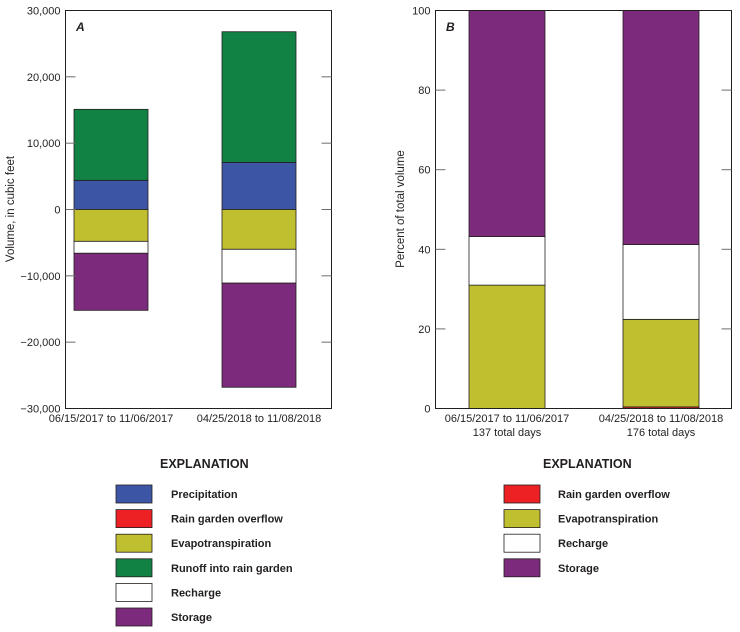 Image resolution: width=740 pixels, height=632 pixels. Describe the element at coordinates (80, 27) in the screenshot. I see `panel-a-label: A` at that location.